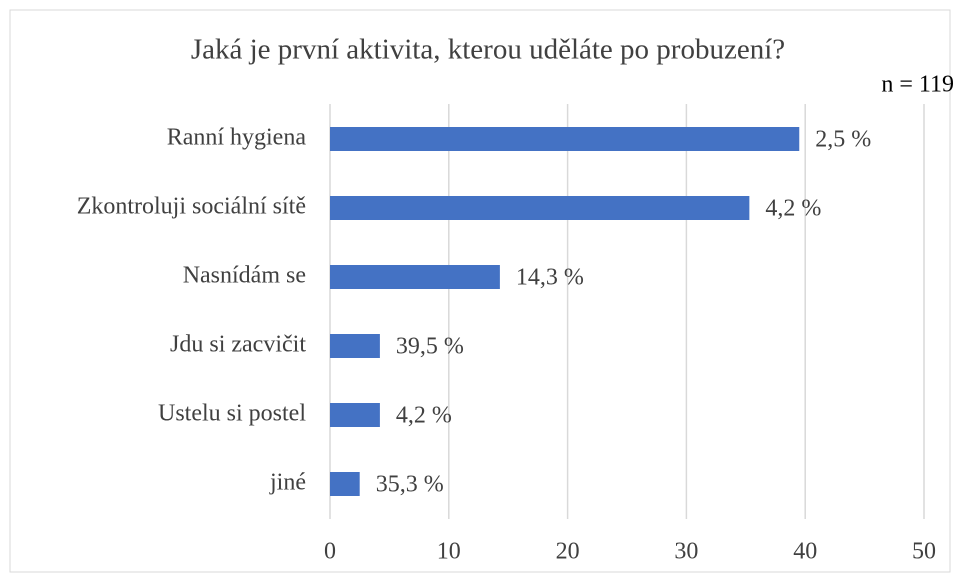 The width and height of the screenshot is (959, 581). What do you see at coordinates (550, 278) in the screenshot?
I see `bar-annotation: 14,3 %` at bounding box center [550, 278].